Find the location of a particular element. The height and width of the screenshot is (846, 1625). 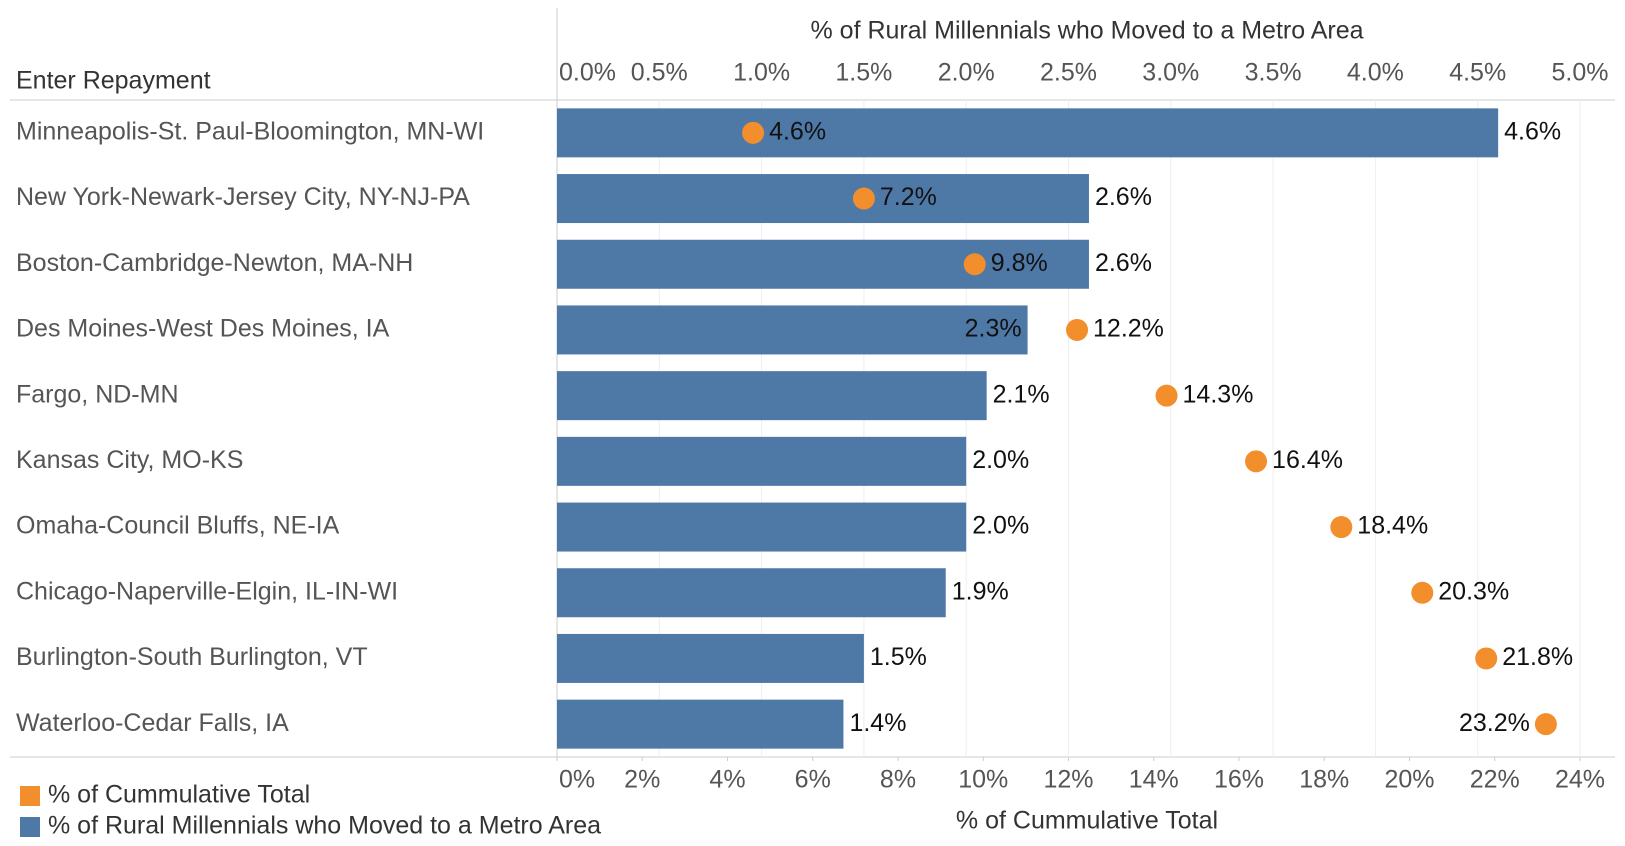

x2-tick-label: 10% is located at coordinates (983, 780).